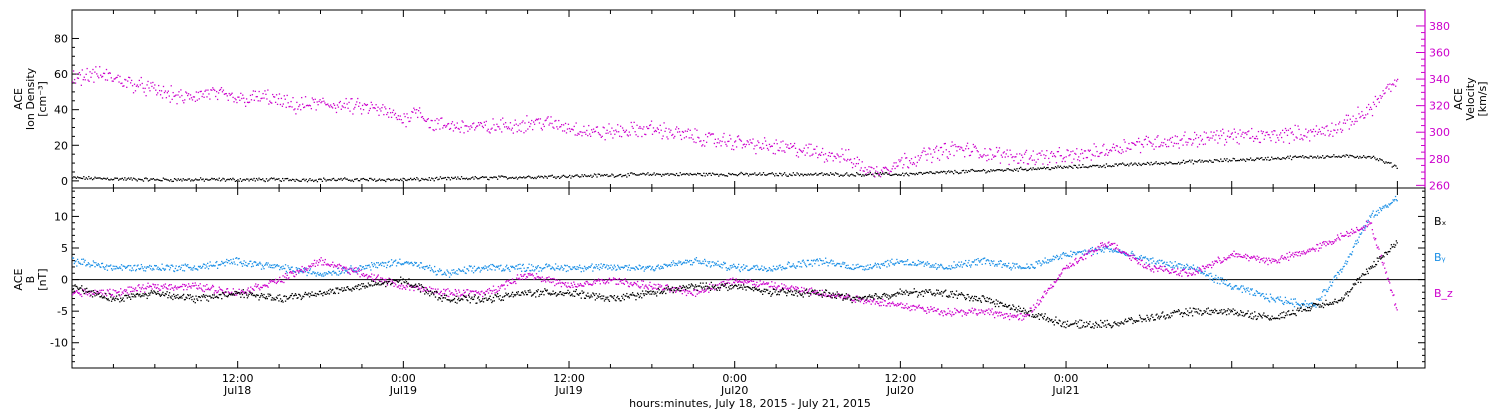  I want to click on x-tick-date-label: Jul18, so click(237, 390).